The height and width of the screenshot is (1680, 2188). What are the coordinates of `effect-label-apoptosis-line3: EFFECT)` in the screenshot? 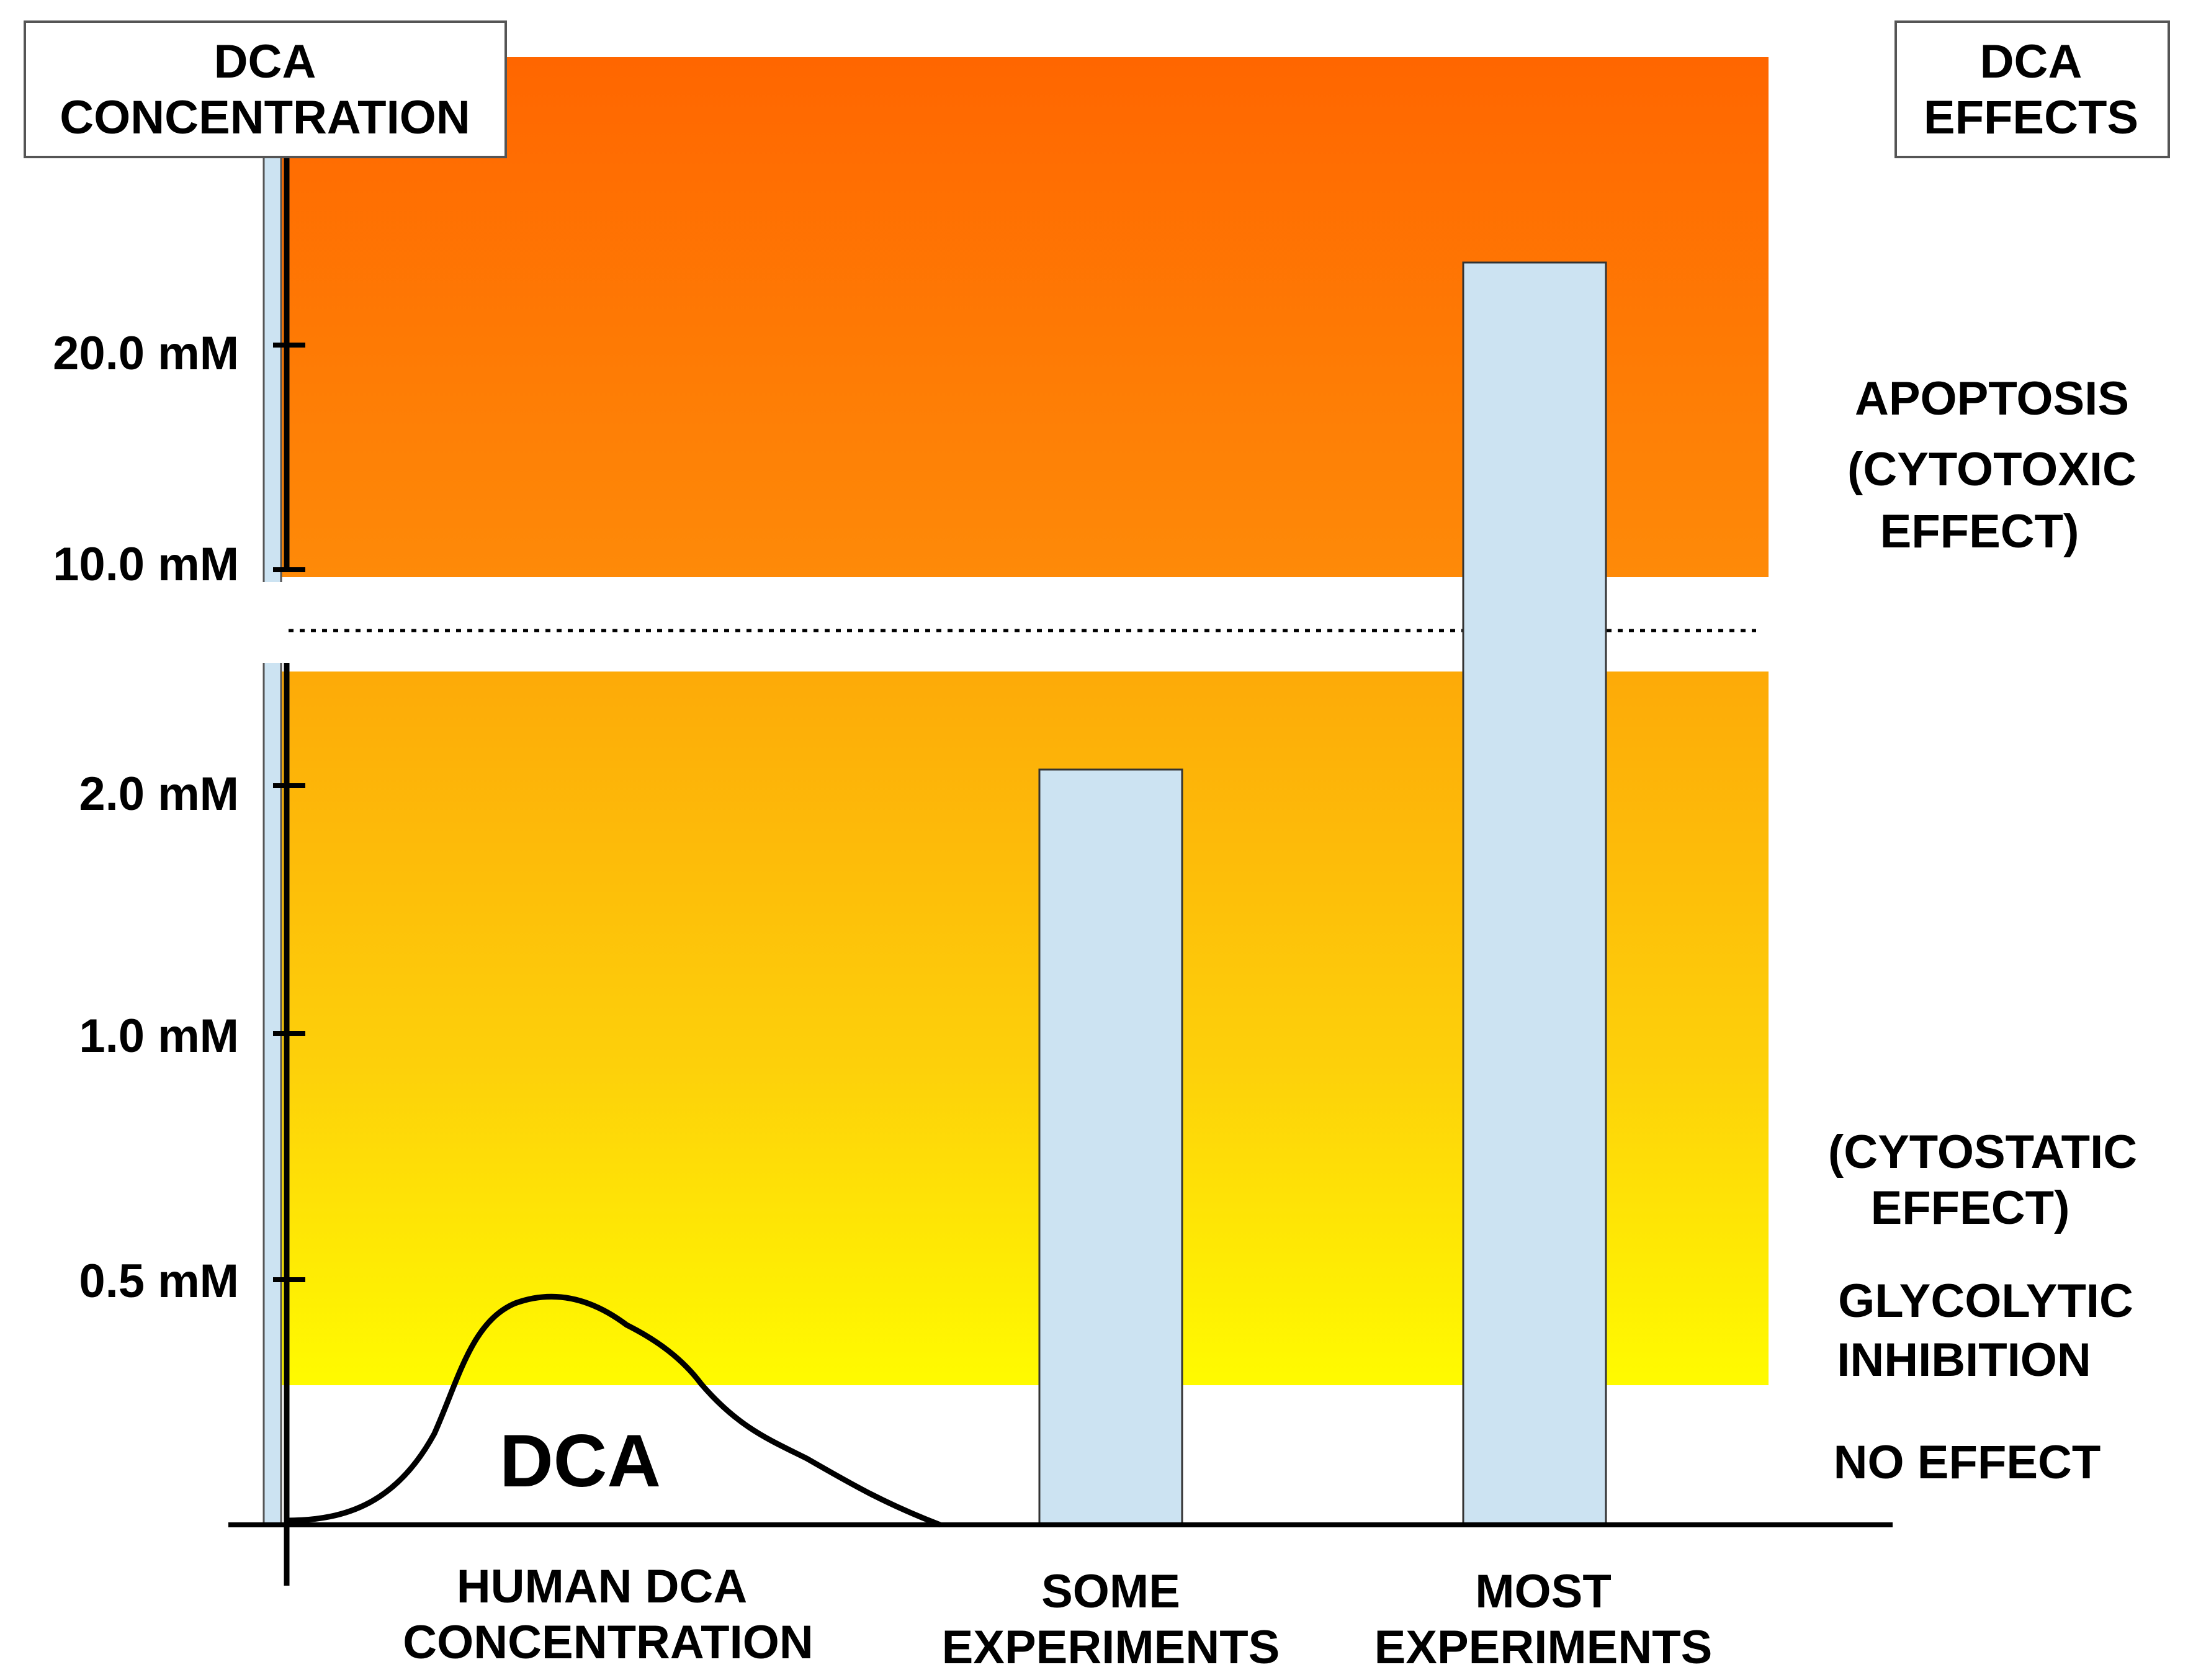 It's located at (1979, 532).